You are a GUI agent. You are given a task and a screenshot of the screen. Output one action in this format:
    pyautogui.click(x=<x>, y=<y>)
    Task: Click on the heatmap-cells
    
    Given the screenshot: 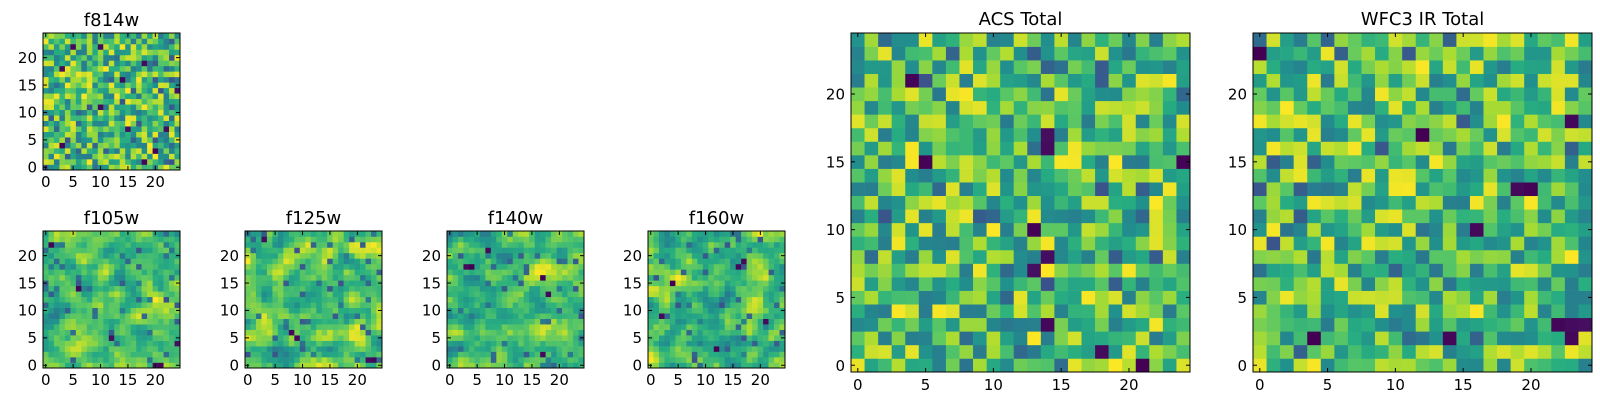 What is the action you would take?
    pyautogui.click(x=112, y=300)
    